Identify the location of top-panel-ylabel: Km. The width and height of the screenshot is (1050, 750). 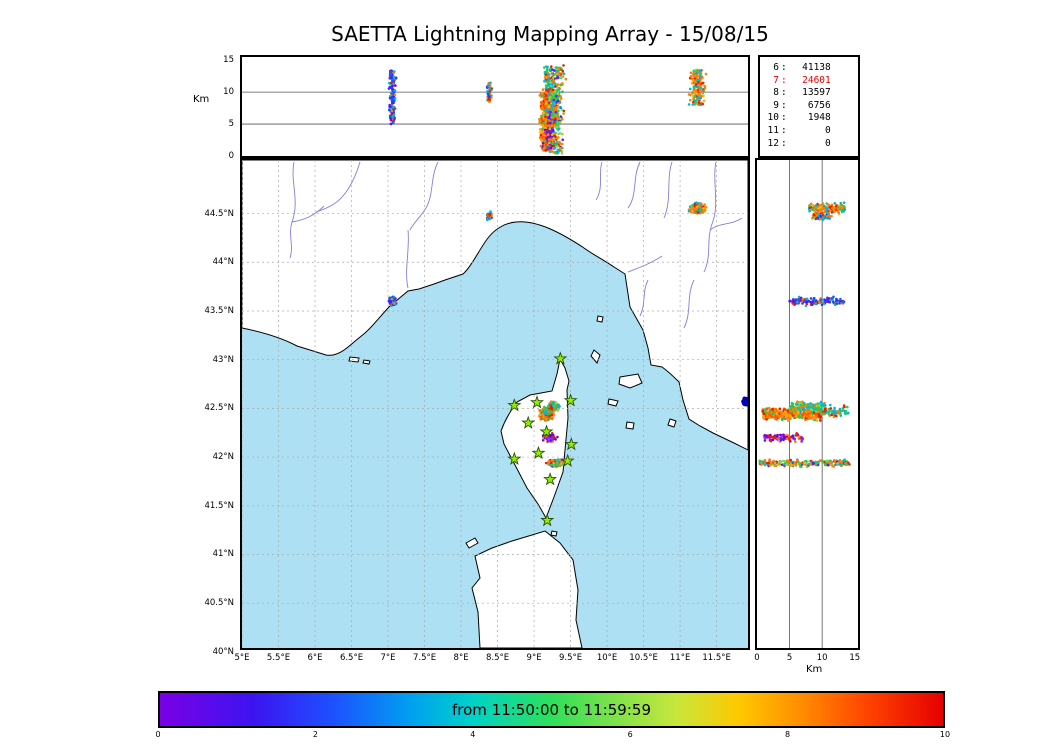
(201, 99).